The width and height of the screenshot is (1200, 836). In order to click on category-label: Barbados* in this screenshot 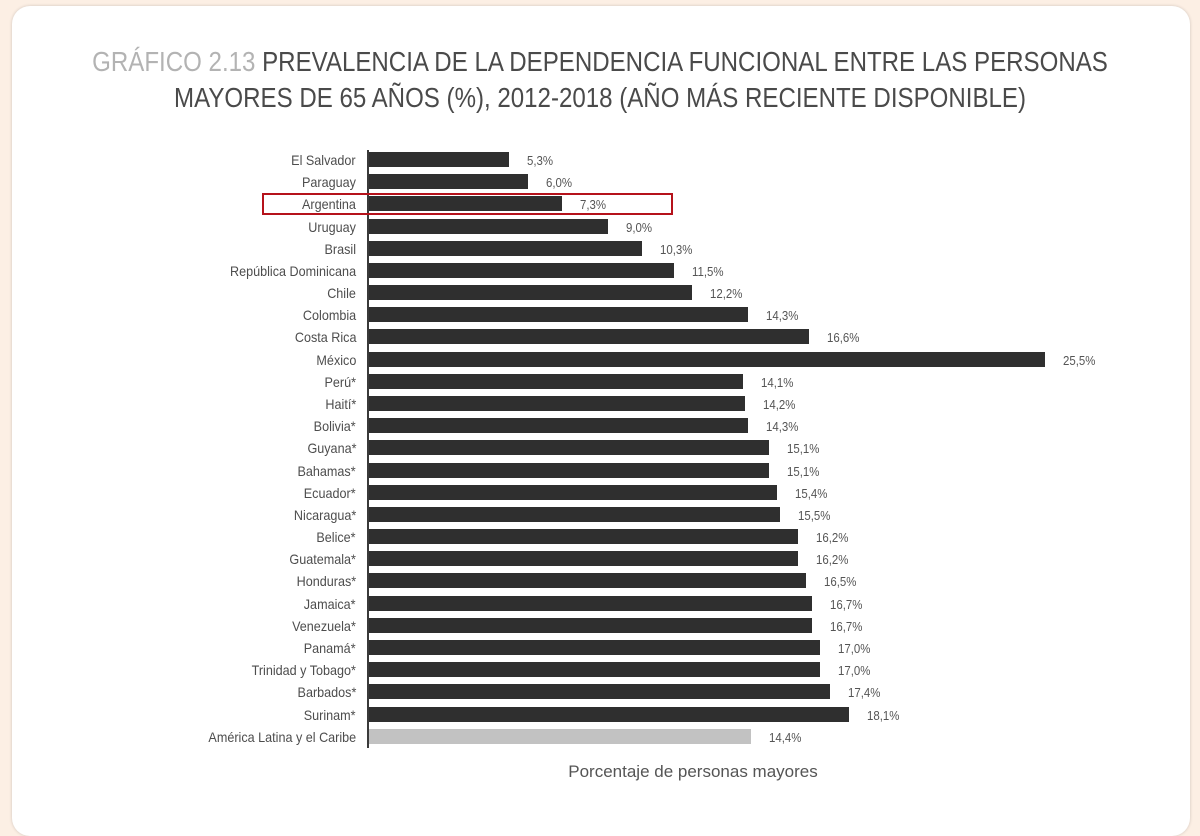, I will do `click(326, 692)`.